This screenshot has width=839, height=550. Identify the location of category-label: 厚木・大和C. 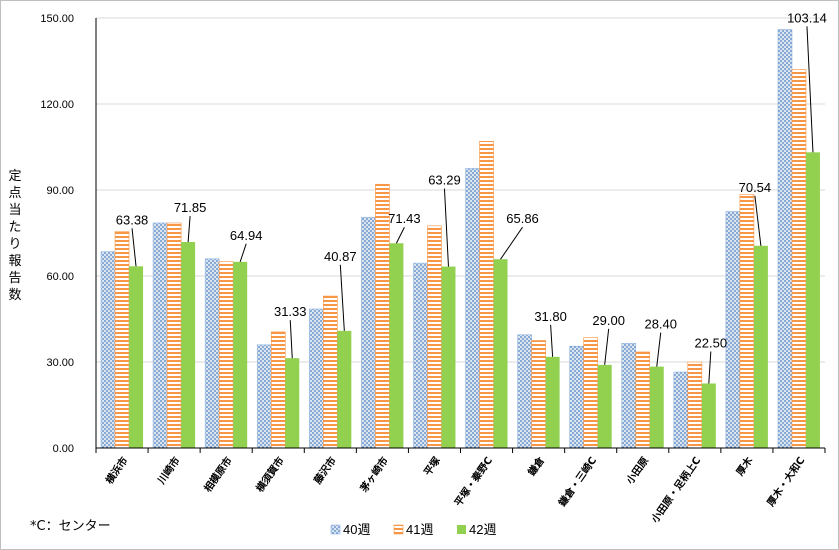
(786, 481).